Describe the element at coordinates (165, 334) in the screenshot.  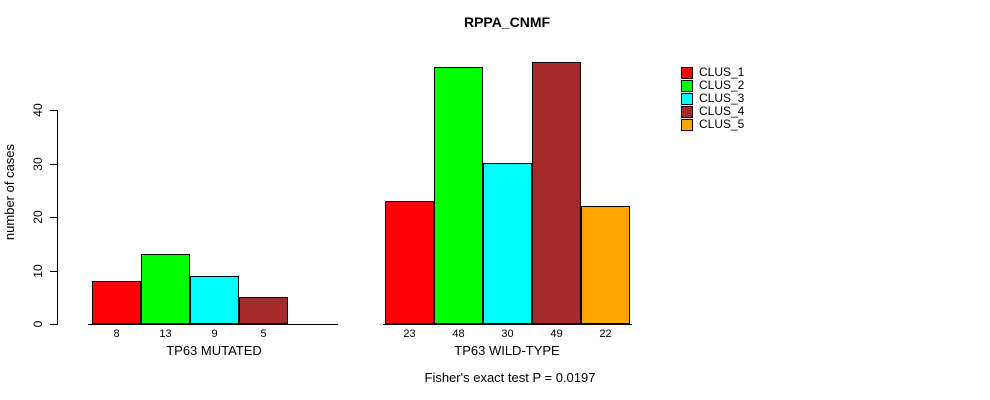
I see `bar-value-tp63-mutated-clus_2: 13` at that location.